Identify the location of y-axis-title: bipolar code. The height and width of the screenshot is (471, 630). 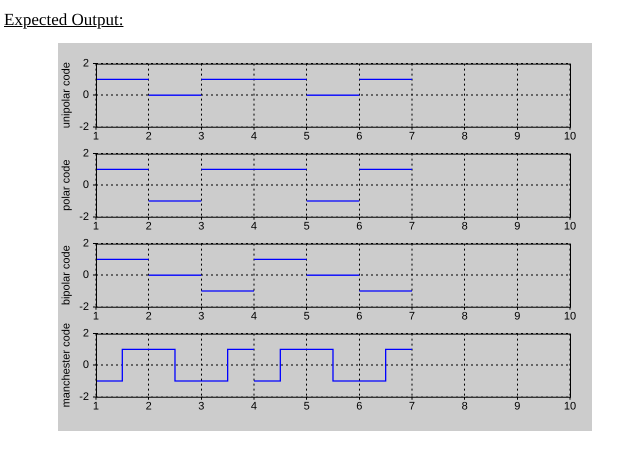
(66, 275).